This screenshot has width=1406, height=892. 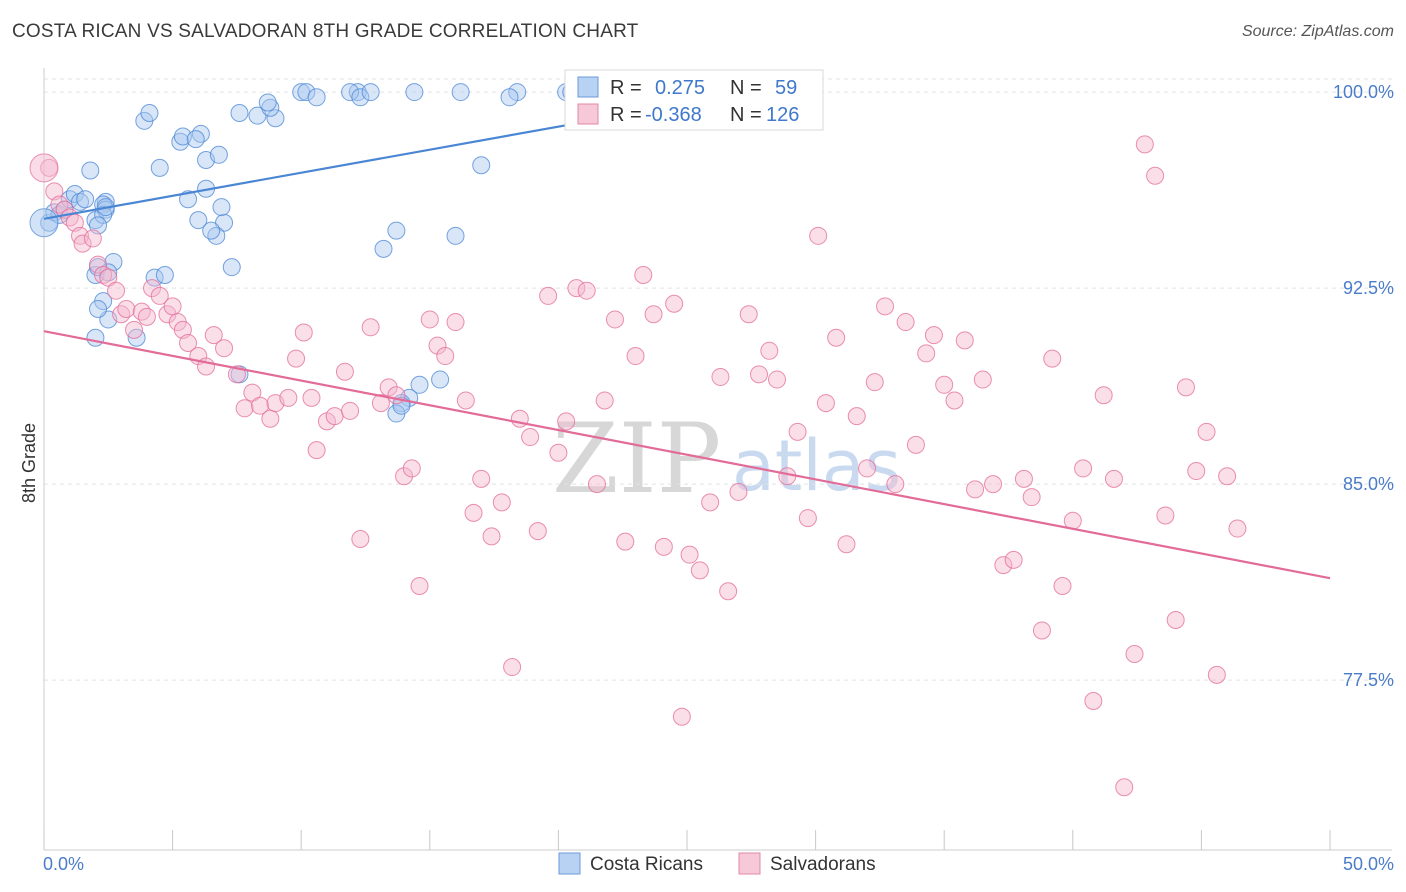 I want to click on y-tick-label-3: 100.0%, so click(x=1363, y=92).